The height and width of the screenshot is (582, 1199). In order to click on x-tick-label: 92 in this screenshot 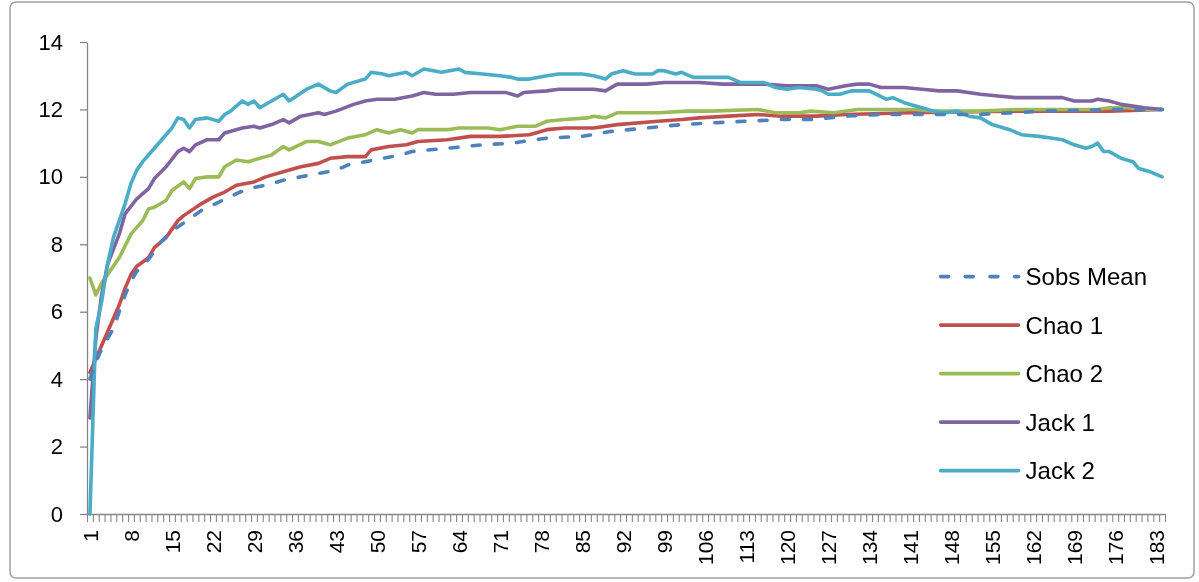, I will do `click(623, 542)`.